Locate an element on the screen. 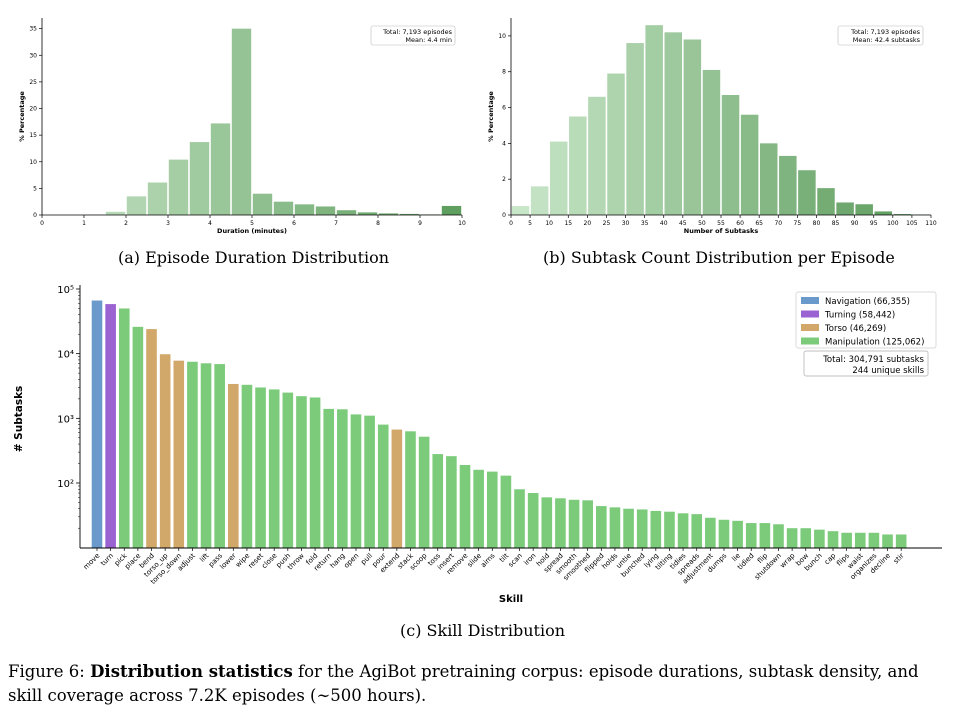 The height and width of the screenshot is (714, 954). y-tick-label: 10⁴ is located at coordinates (65, 355).